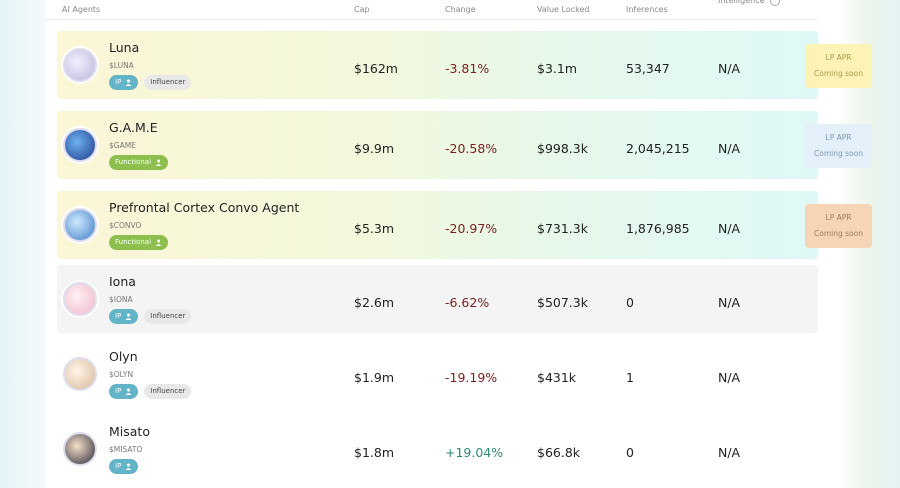 The image size is (900, 488). I want to click on column-header: Inferences, so click(647, 9).